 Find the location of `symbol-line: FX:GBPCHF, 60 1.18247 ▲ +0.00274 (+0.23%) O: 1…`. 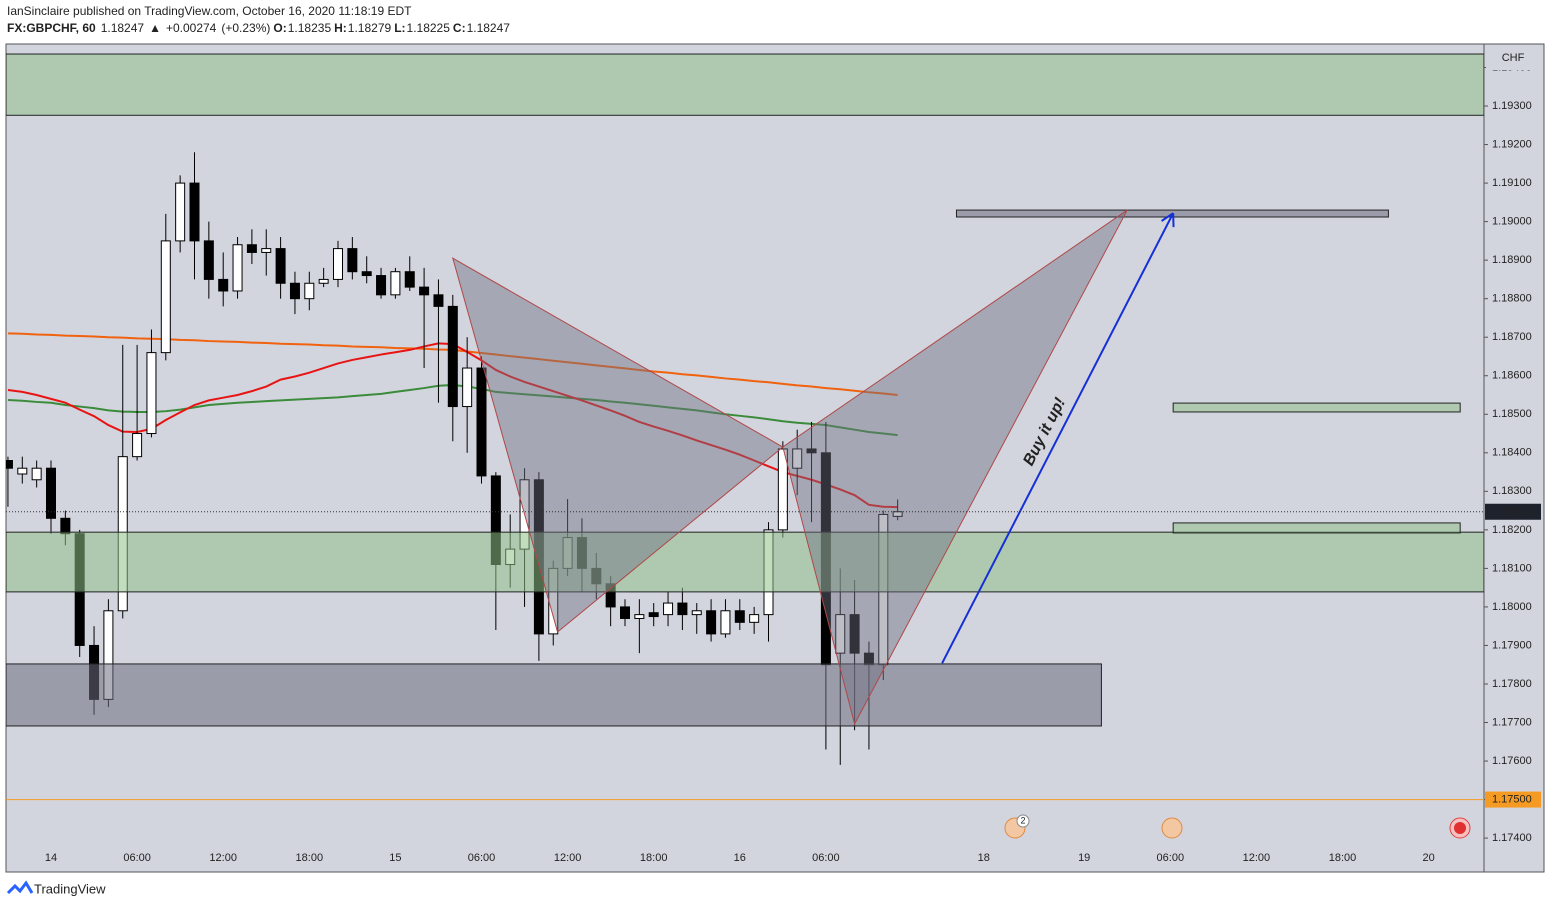

symbol-line: FX:GBPCHF, 60 1.18247 ▲ +0.00274 (+0.23%) O: 1… is located at coordinates (258, 28).